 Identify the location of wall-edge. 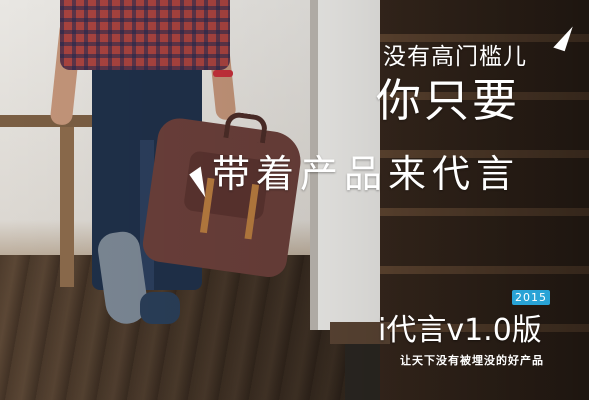
(315, 165).